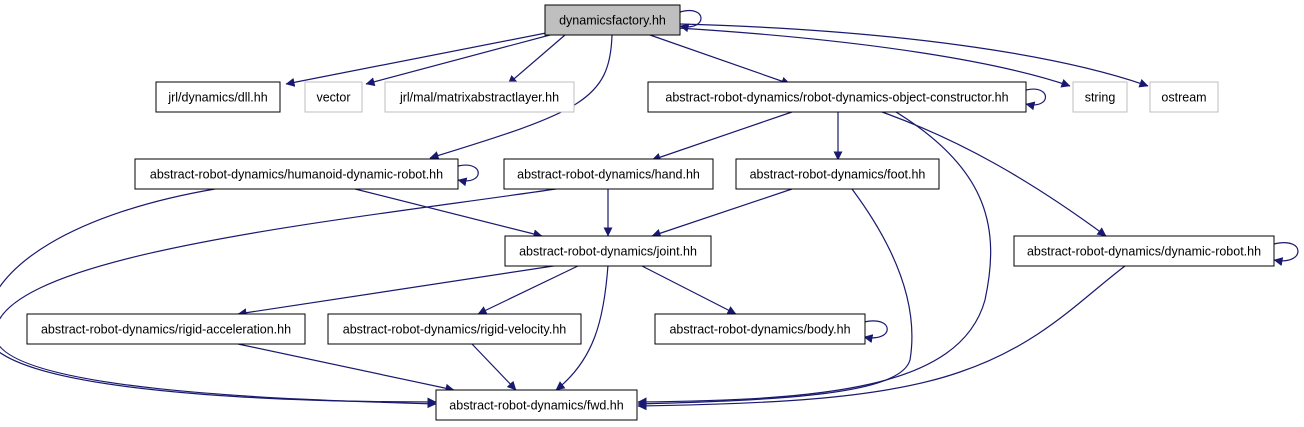 The image size is (1304, 427). I want to click on node-label: abstract-robot-dynamics/foot.hh, so click(838, 175).